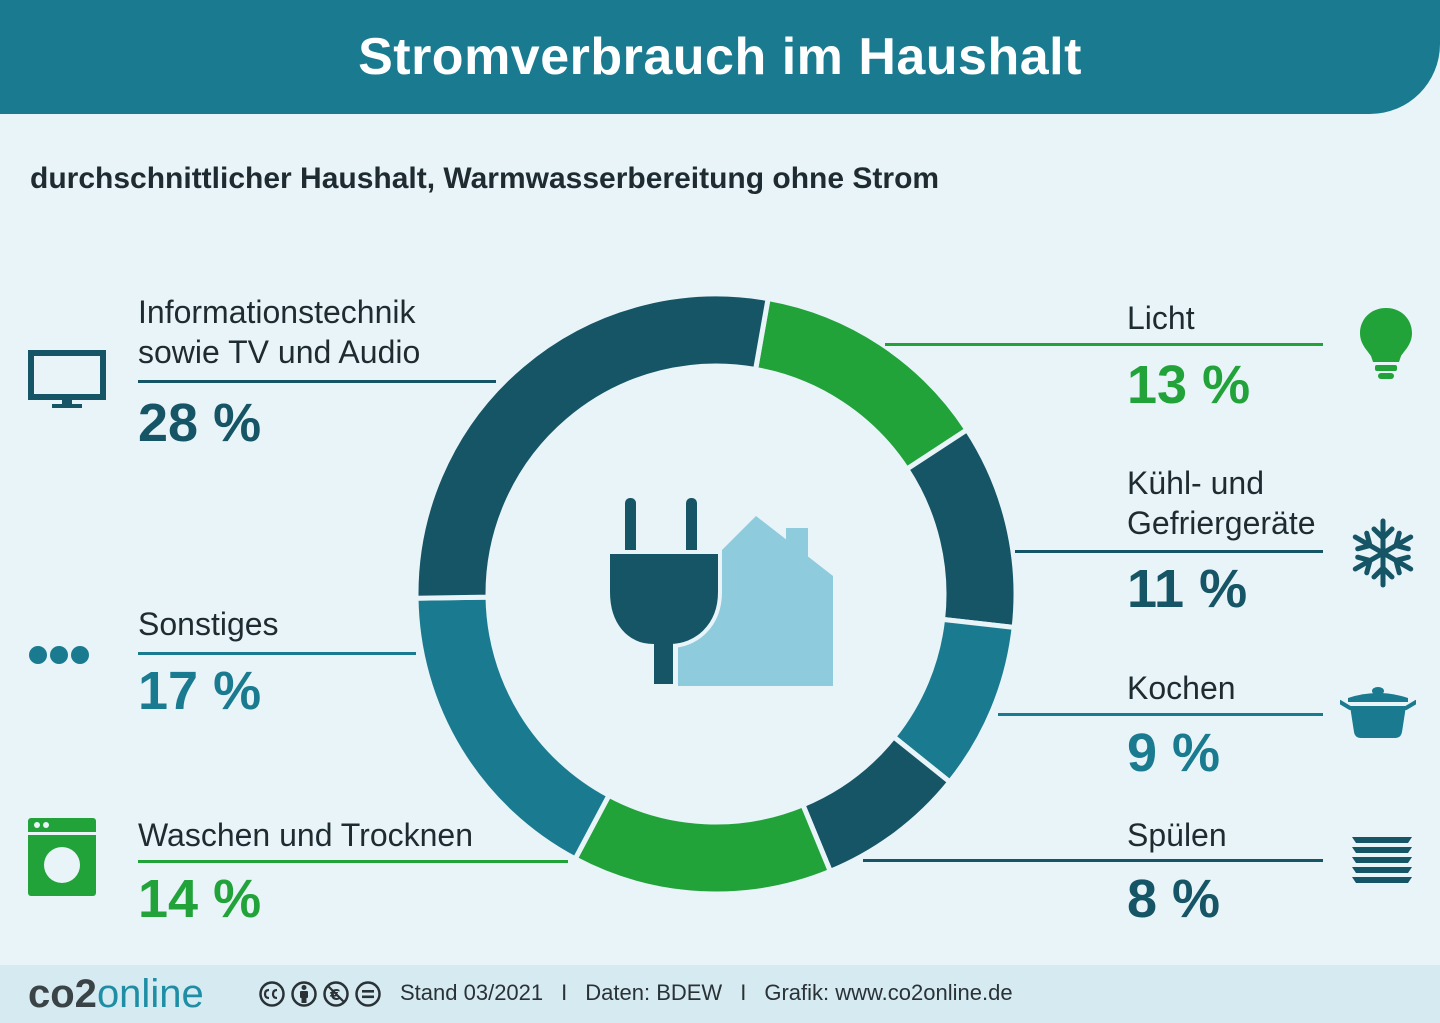 The height and width of the screenshot is (1023, 1440). What do you see at coordinates (305, 835) in the screenshot?
I see `label-waschen: Waschen und Trocknen` at bounding box center [305, 835].